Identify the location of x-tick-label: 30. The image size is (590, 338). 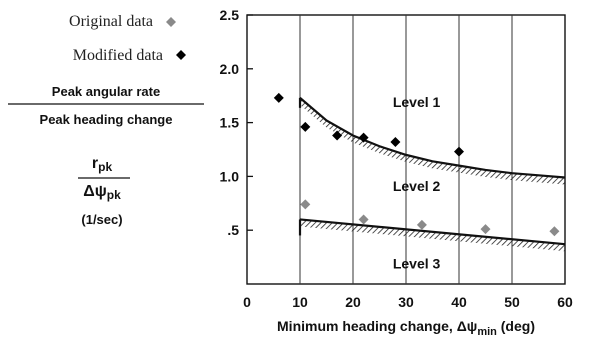
(406, 302).